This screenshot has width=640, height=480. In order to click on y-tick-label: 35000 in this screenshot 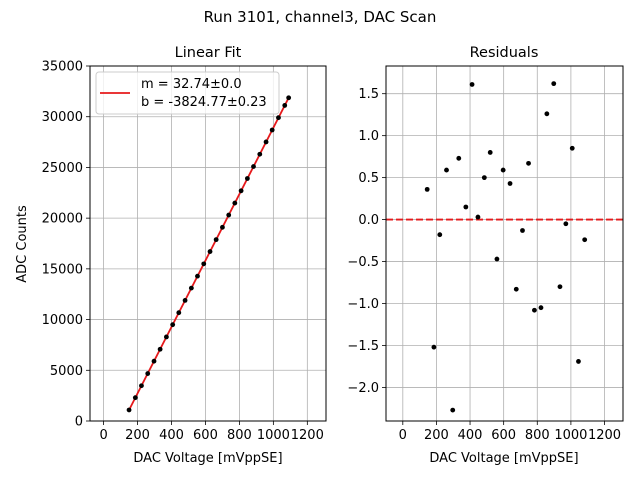, I will do `click(62, 67)`.